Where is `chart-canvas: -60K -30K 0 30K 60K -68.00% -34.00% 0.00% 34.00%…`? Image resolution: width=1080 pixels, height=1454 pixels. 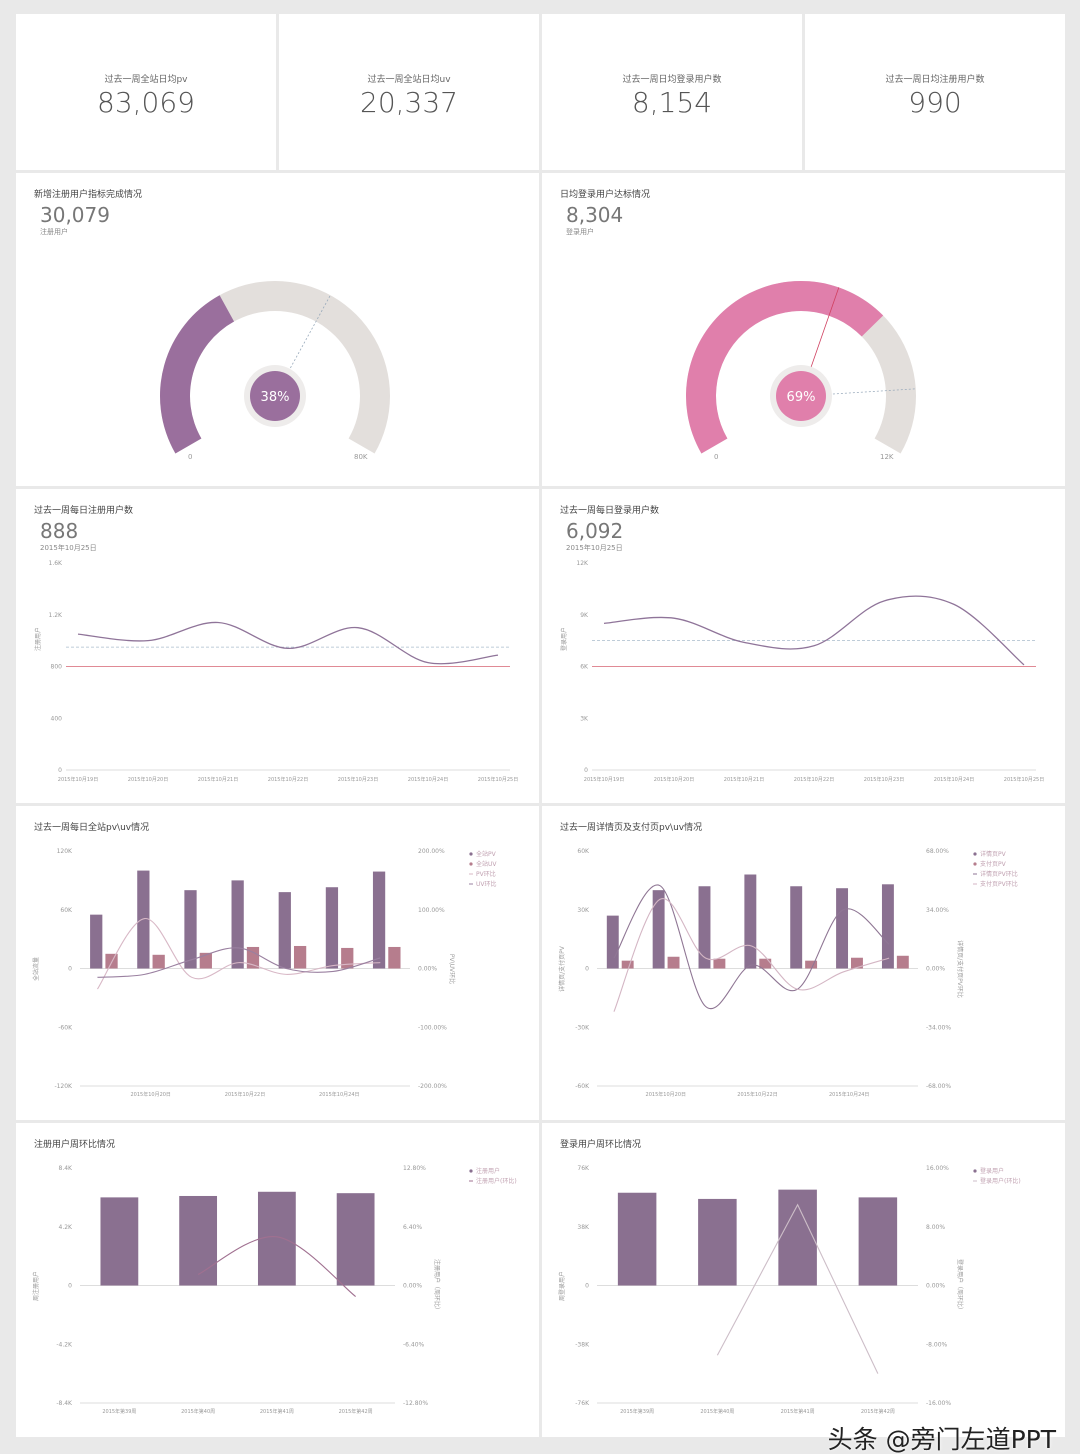 chart-canvas: -60K -30K 0 30K 60K -68.00% -34.00% 0.00% 34.00%… is located at coordinates (788, 973).